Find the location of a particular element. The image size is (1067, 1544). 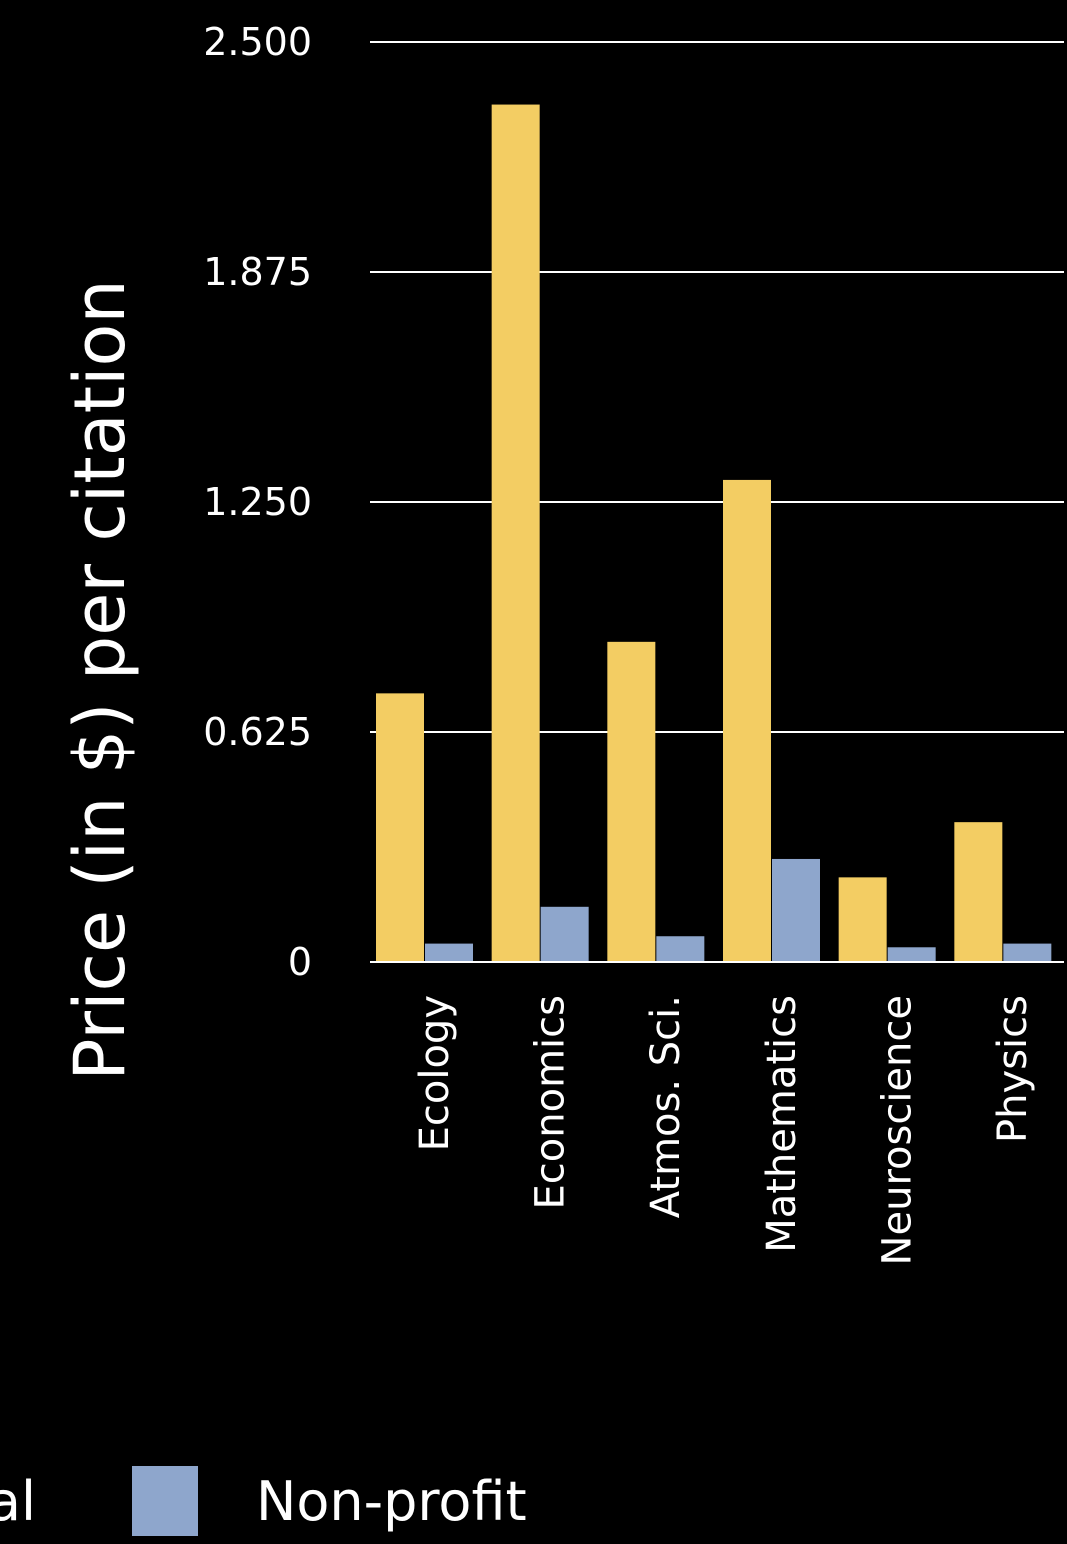

category-label: Physics is located at coordinates (1013, 1069).